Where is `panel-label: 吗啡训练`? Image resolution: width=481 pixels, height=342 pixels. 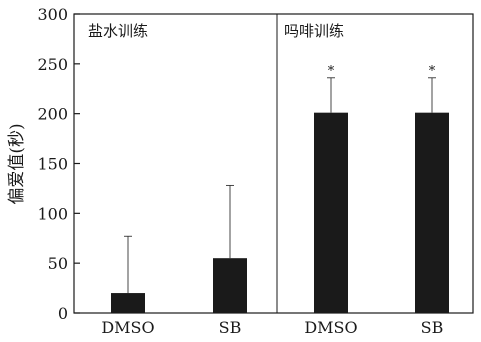
panel-label: 吗啡训练 is located at coordinates (314, 31).